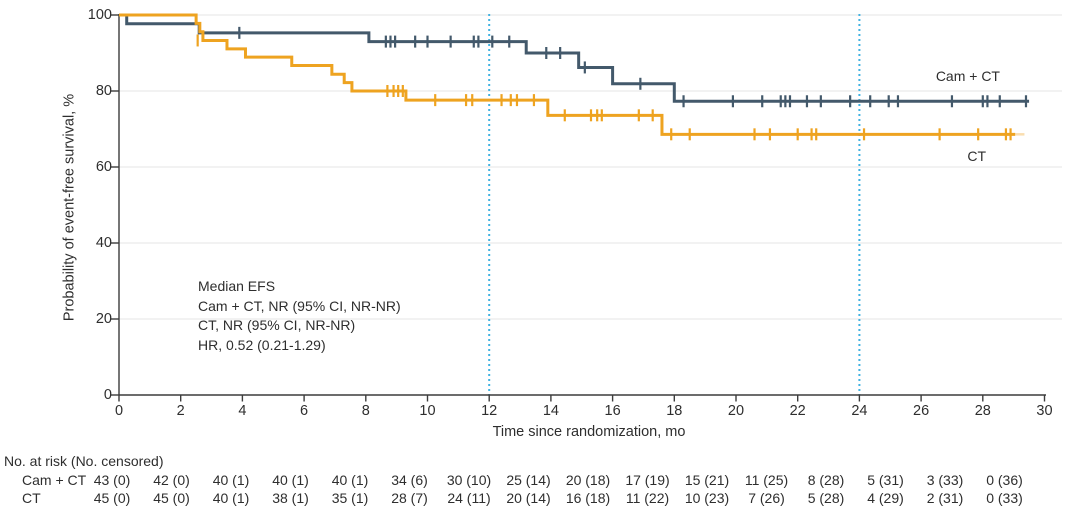  I want to click on risk-value-cam-ct: 30 (10), so click(469, 480).